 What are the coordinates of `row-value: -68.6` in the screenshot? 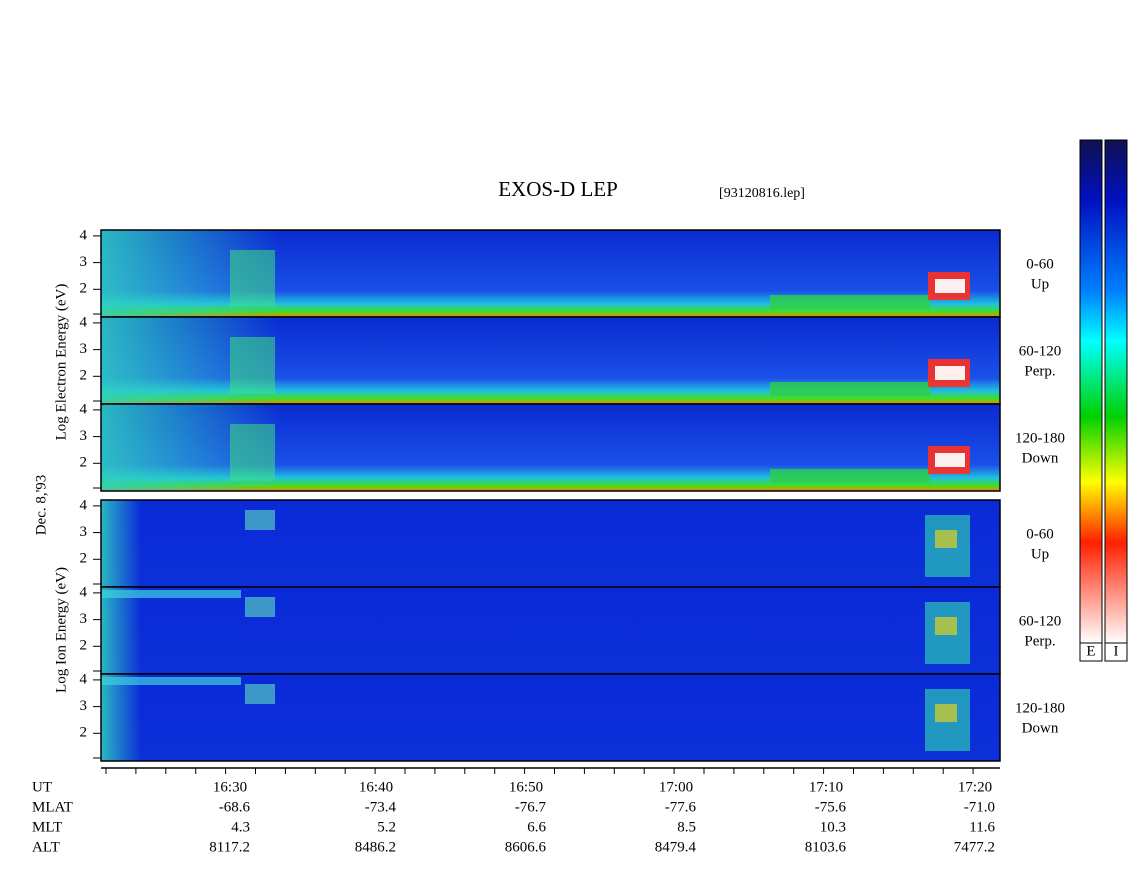 It's located at (235, 807).